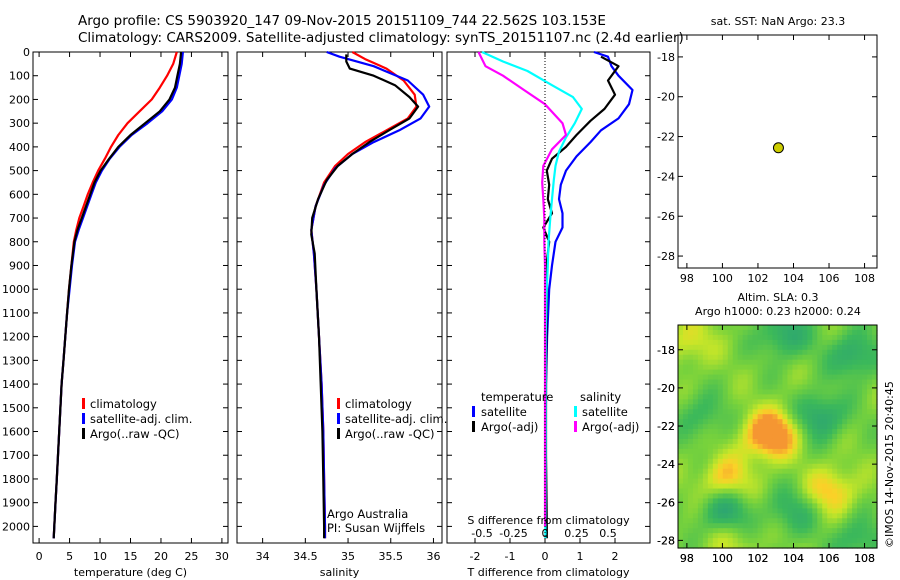 The width and height of the screenshot is (900, 580). What do you see at coordinates (864, 558) in the screenshot?
I see `x-tick-label: 108` at bounding box center [864, 558].